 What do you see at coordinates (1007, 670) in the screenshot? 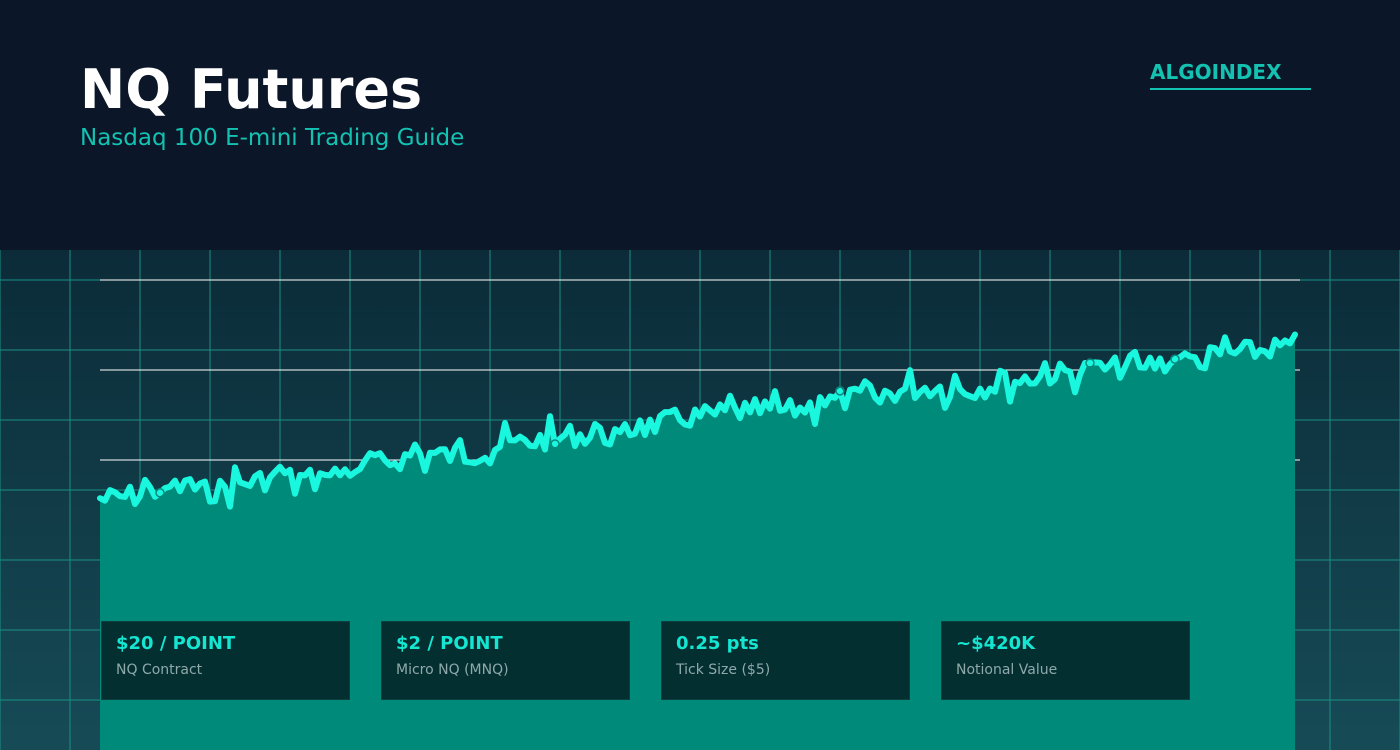
I see `stat-label: Notional Value` at bounding box center [1007, 670].